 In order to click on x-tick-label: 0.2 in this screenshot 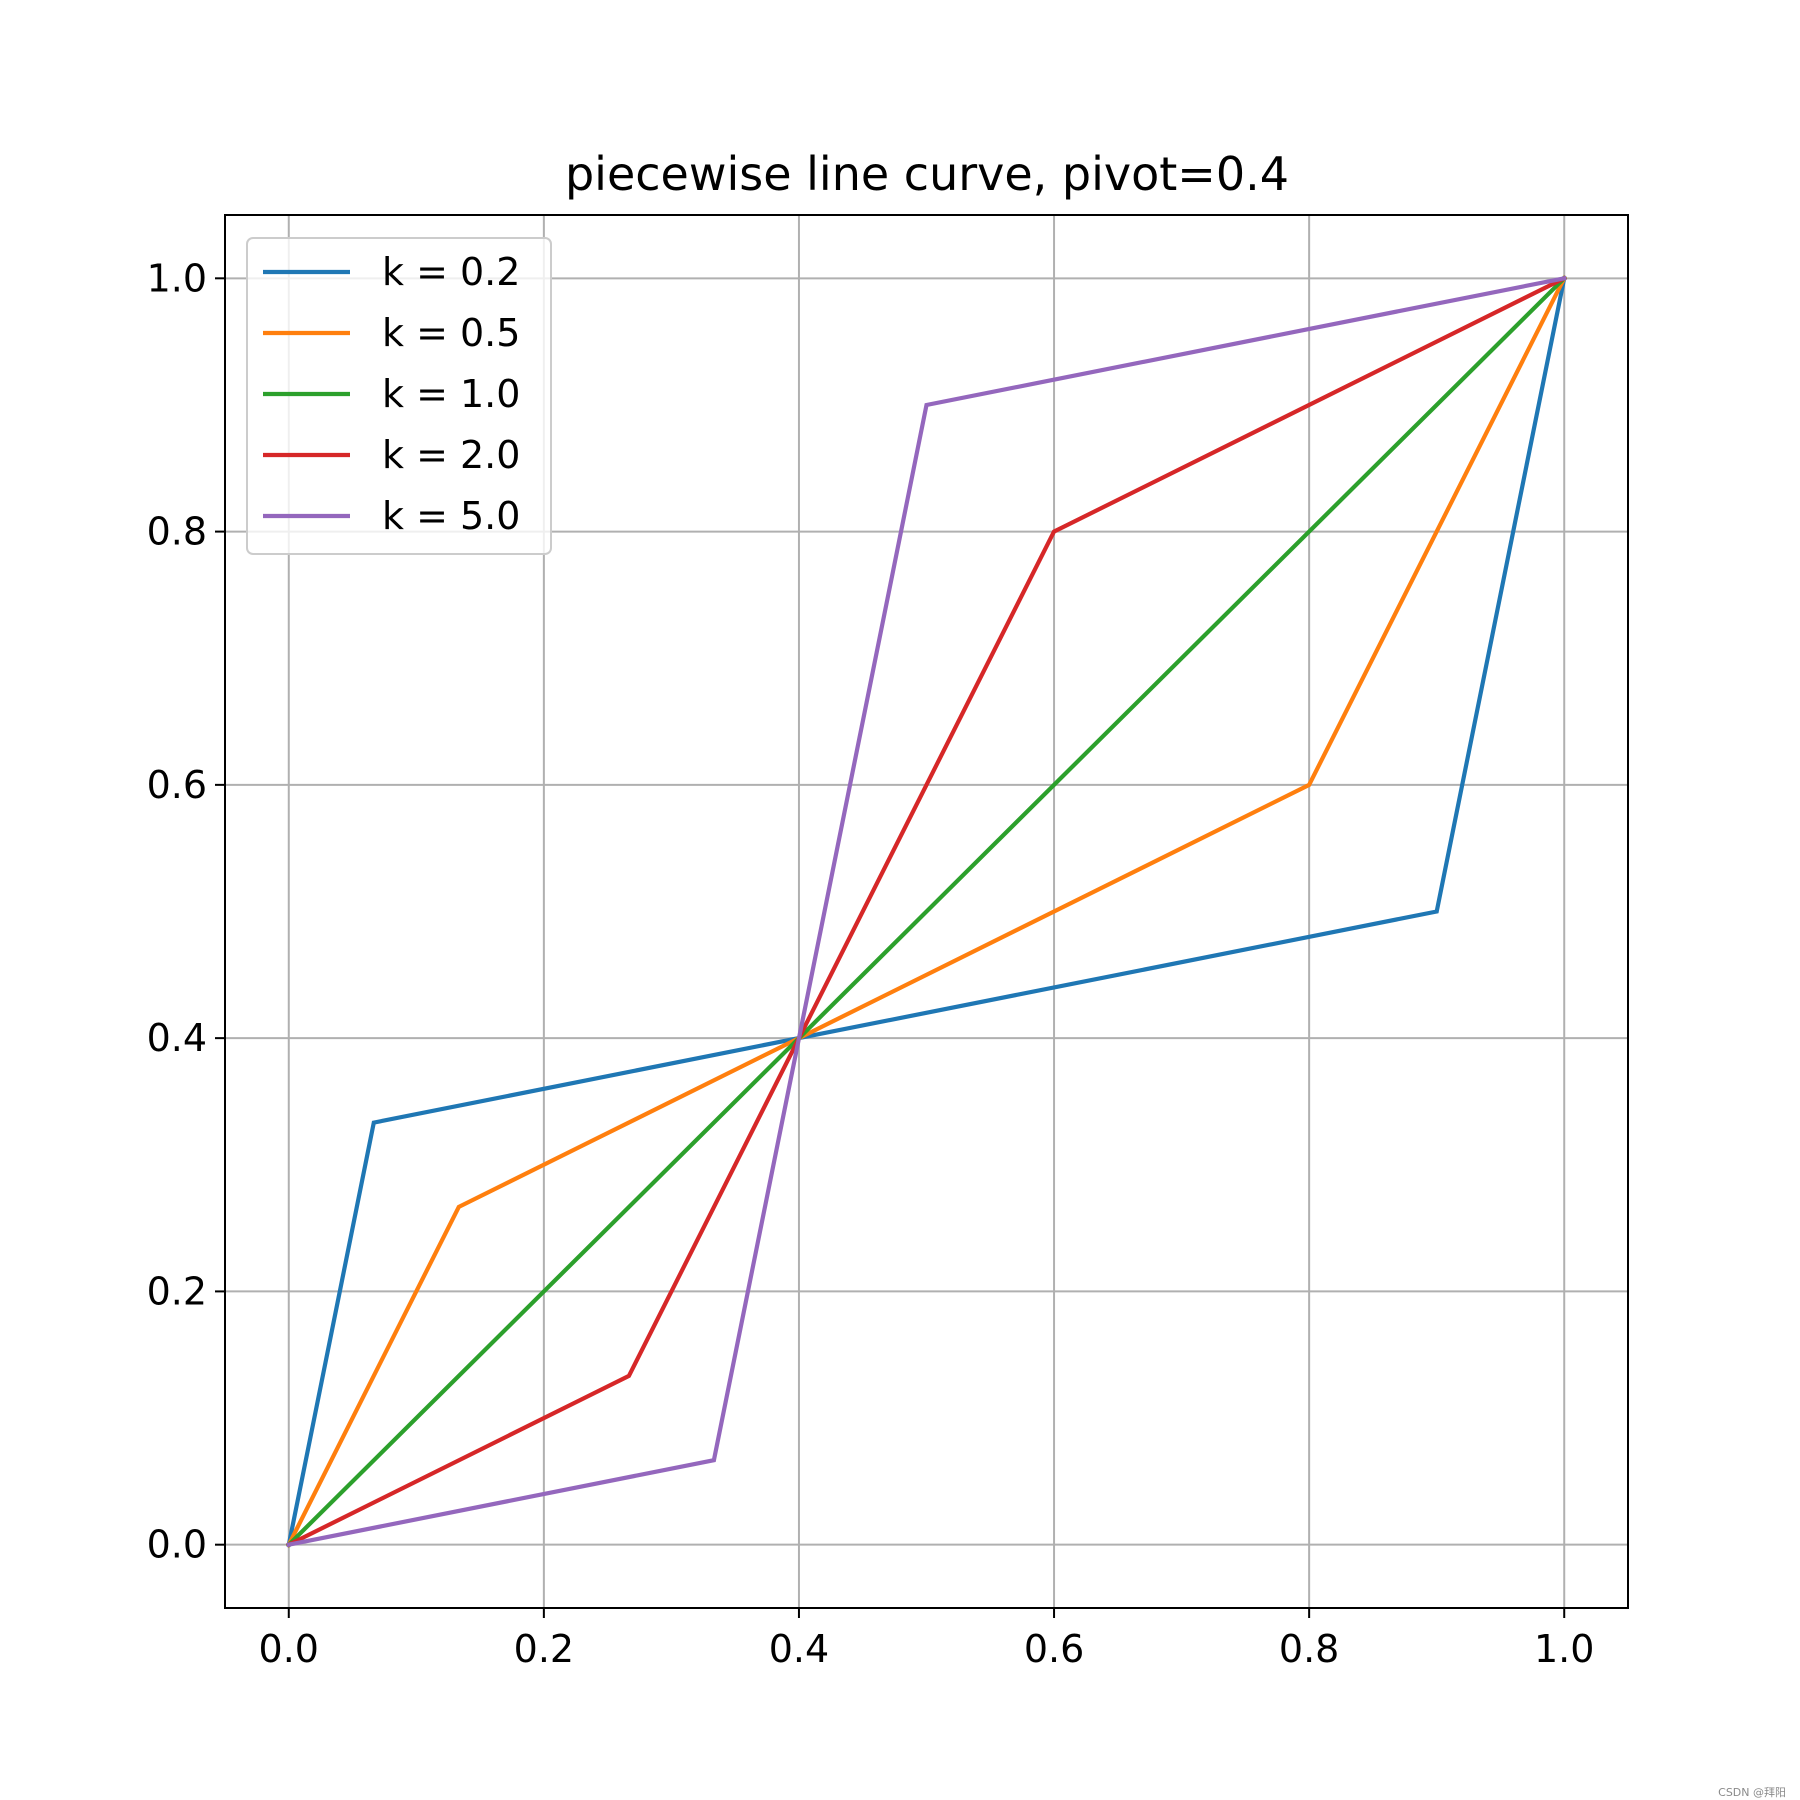, I will do `click(544, 1649)`.